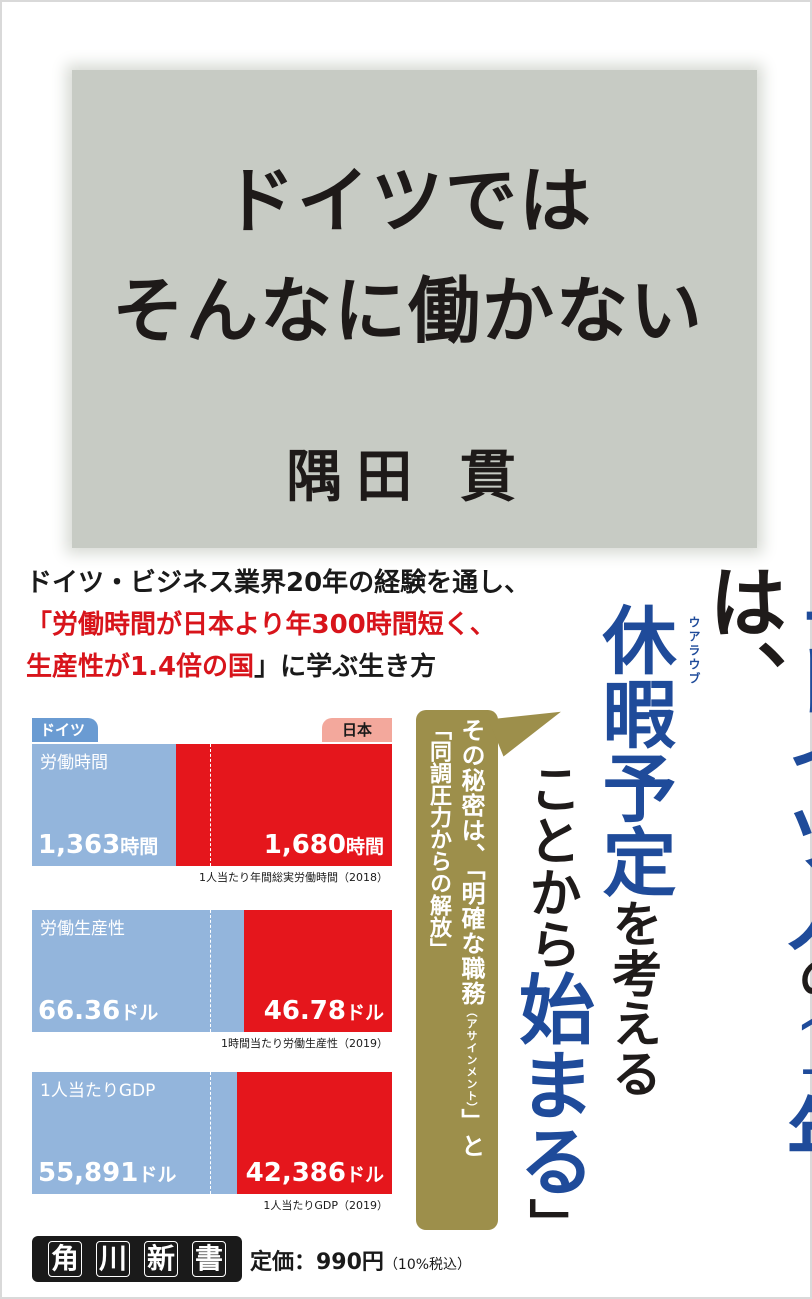 The height and width of the screenshot is (1299, 812). Describe the element at coordinates (801, 977) in the screenshot. I see `catch-text-1b: の` at that location.